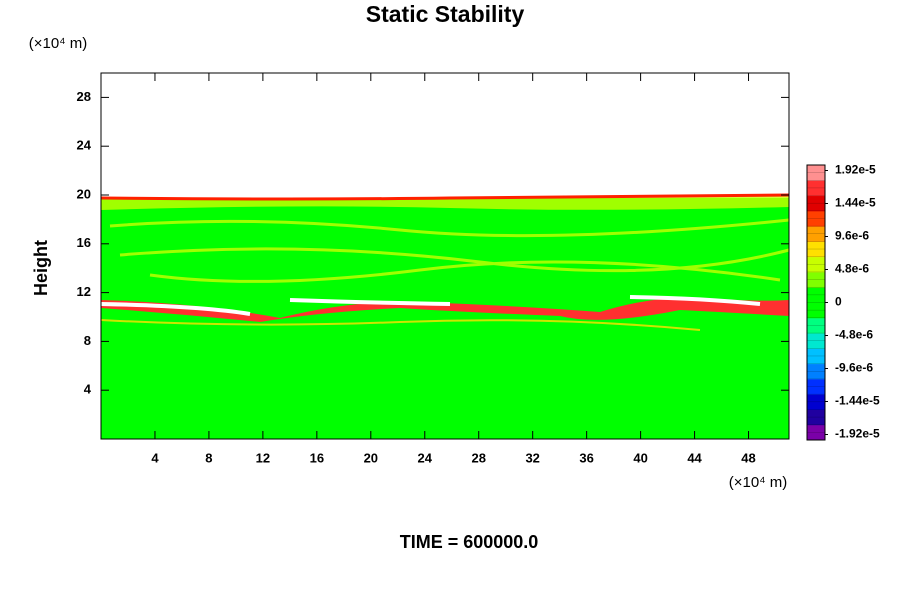 The width and height of the screenshot is (900, 605). What do you see at coordinates (155, 457) in the screenshot?
I see `x-tick-label: 4` at bounding box center [155, 457].